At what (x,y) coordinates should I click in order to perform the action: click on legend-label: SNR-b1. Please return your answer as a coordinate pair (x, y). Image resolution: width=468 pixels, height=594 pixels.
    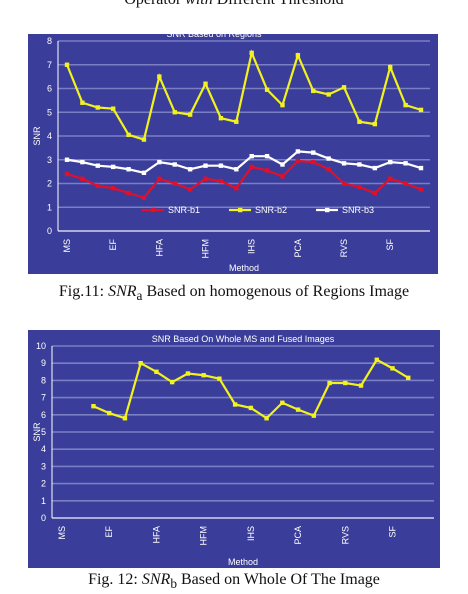
    Looking at the image, I should click on (184, 210).